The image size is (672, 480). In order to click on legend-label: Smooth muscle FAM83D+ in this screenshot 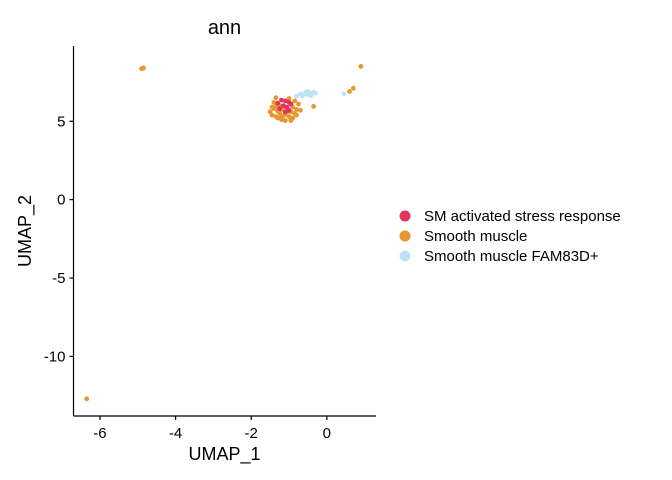, I will do `click(511, 256)`.